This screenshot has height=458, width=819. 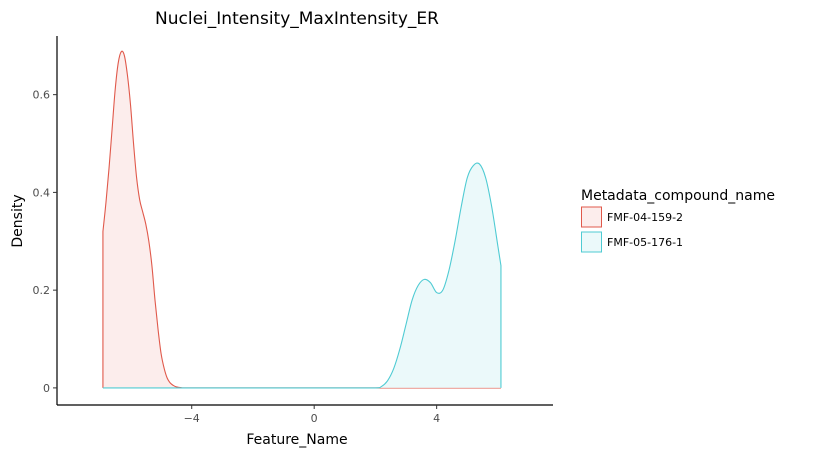 I want to click on legend-label-1: FMF-04-159-2, so click(x=645, y=217).